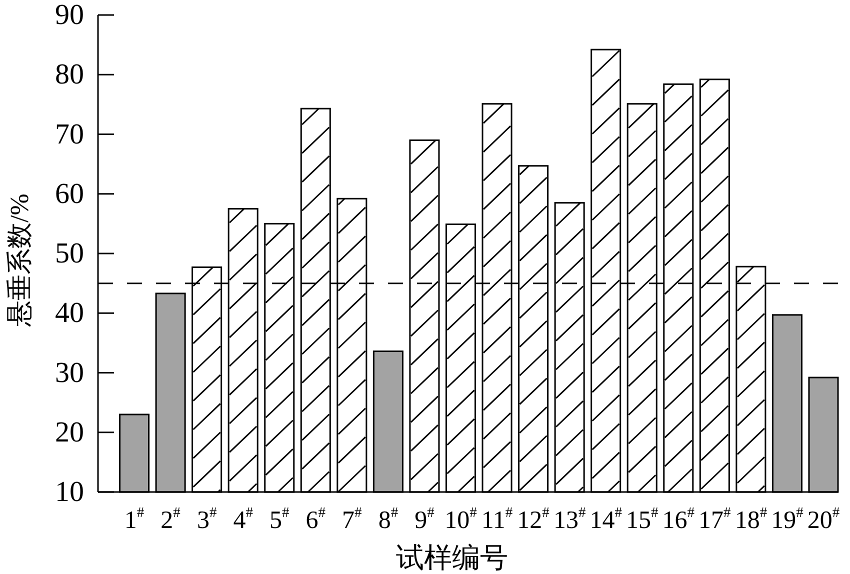  What do you see at coordinates (497, 519) in the screenshot?
I see `x-tick-label: 11$^{#}$` at bounding box center [497, 519].